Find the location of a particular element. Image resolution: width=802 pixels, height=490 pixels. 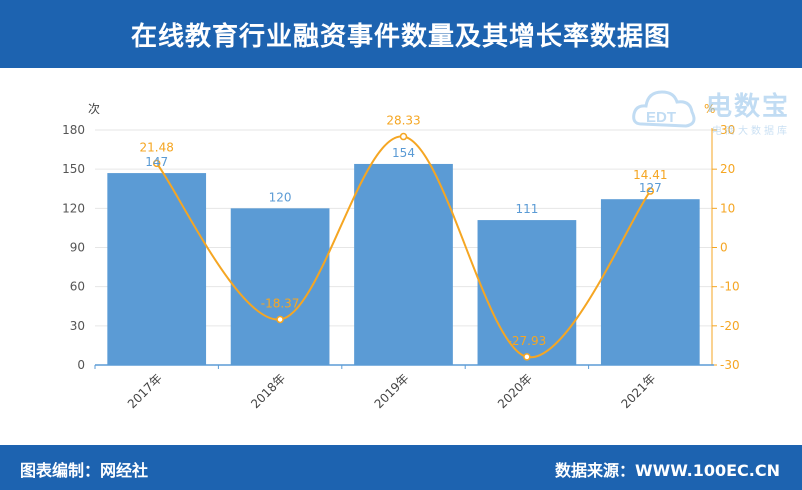

y-tick-label: 0 is located at coordinates (81, 365).